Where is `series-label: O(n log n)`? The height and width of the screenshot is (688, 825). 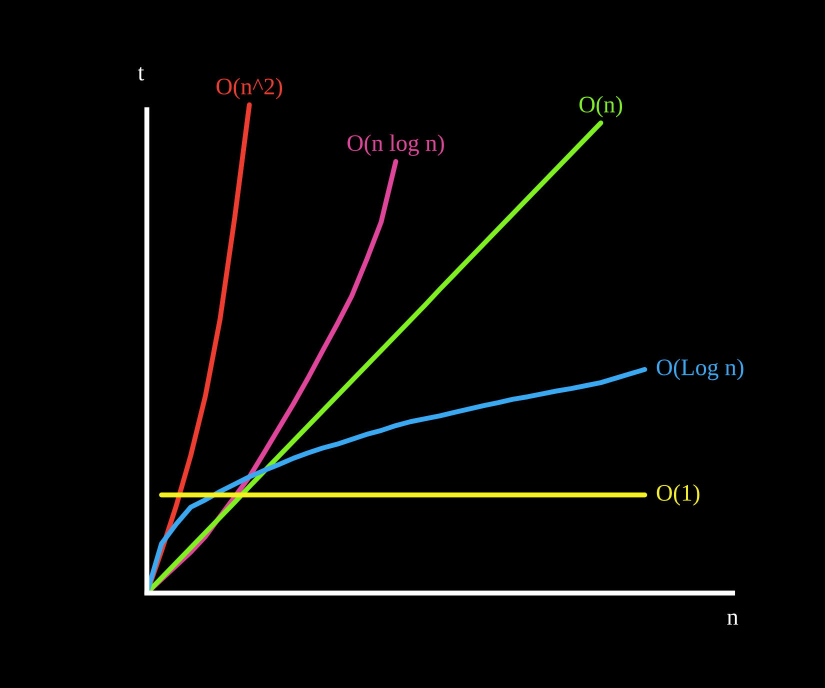
series-label: O(n log n) is located at coordinates (396, 145).